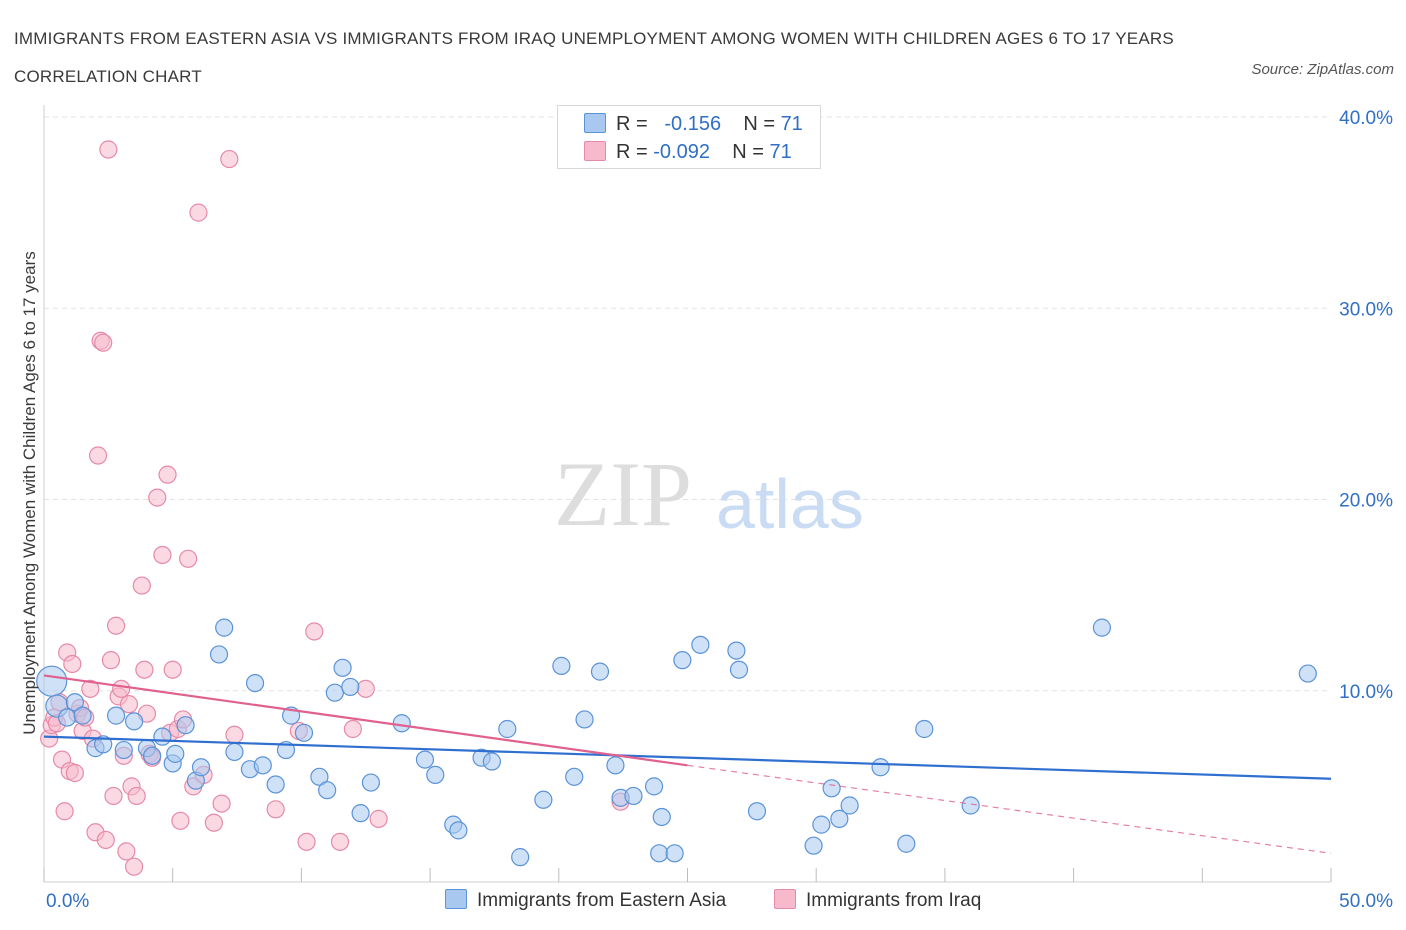  What do you see at coordinates (1366, 118) in the screenshot?
I see `y-tick-label: 40.0%` at bounding box center [1366, 118].